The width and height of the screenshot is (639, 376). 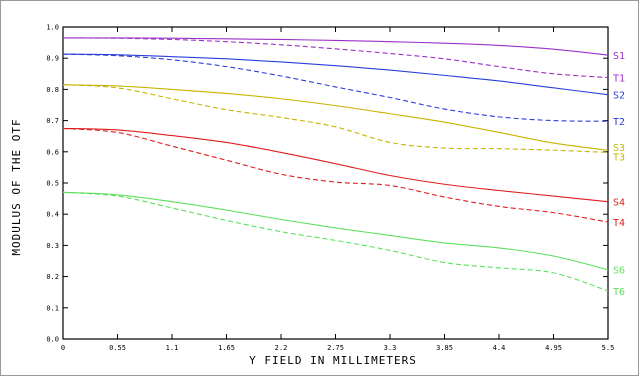 I want to click on x-tick-label: 5.5, so click(x=608, y=348).